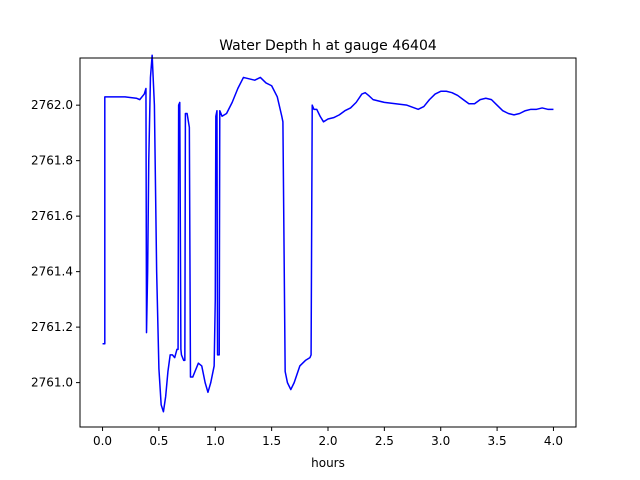 The width and height of the screenshot is (640, 480). What do you see at coordinates (52, 272) in the screenshot?
I see `y-tick-label: 2761.4` at bounding box center [52, 272].